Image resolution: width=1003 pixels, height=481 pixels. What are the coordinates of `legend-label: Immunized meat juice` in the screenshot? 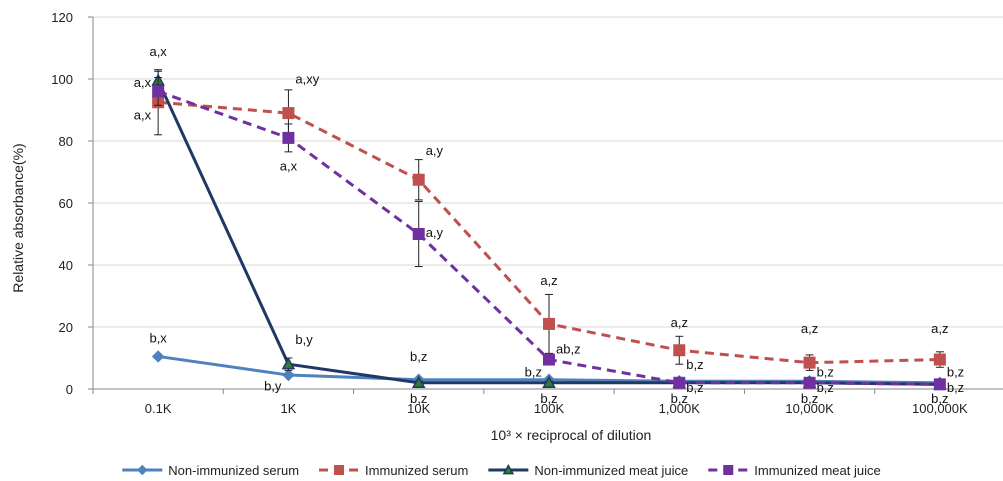 It's located at (817, 470).